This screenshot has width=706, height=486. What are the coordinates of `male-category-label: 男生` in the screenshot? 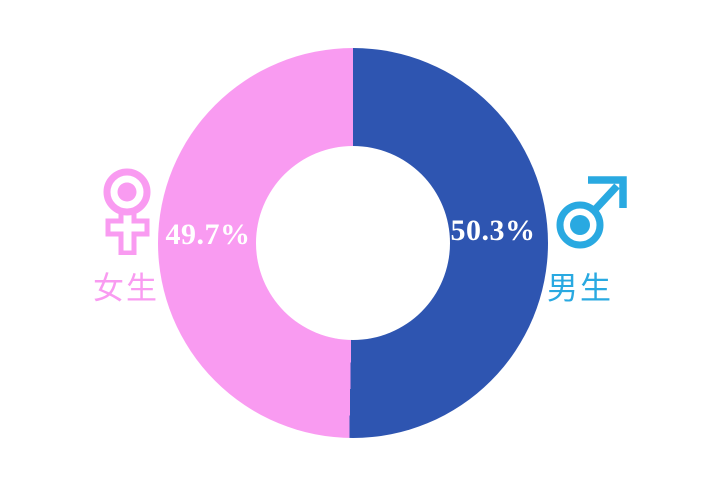 It's located at (580, 288).